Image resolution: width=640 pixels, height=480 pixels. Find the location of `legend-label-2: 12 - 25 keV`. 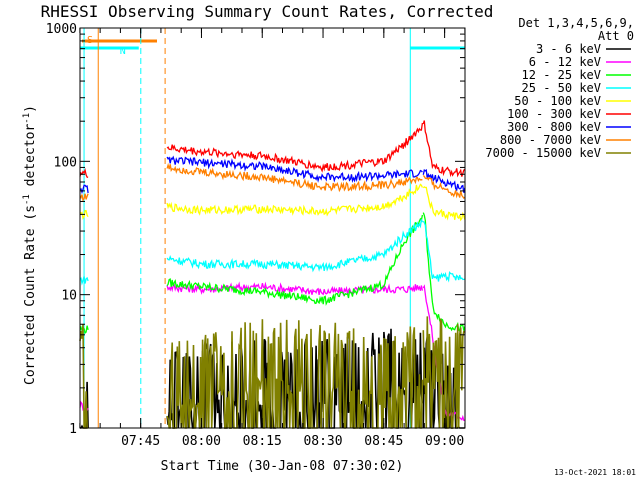

legend-label-2: 12 - 25 keV is located at coordinates (561, 75).